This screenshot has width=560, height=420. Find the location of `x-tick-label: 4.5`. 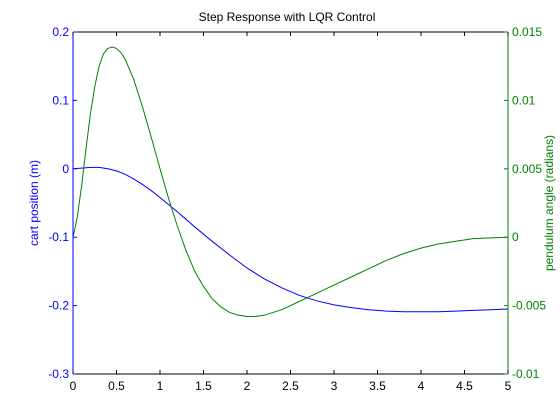

x-tick-label: 4.5 is located at coordinates (464, 386).